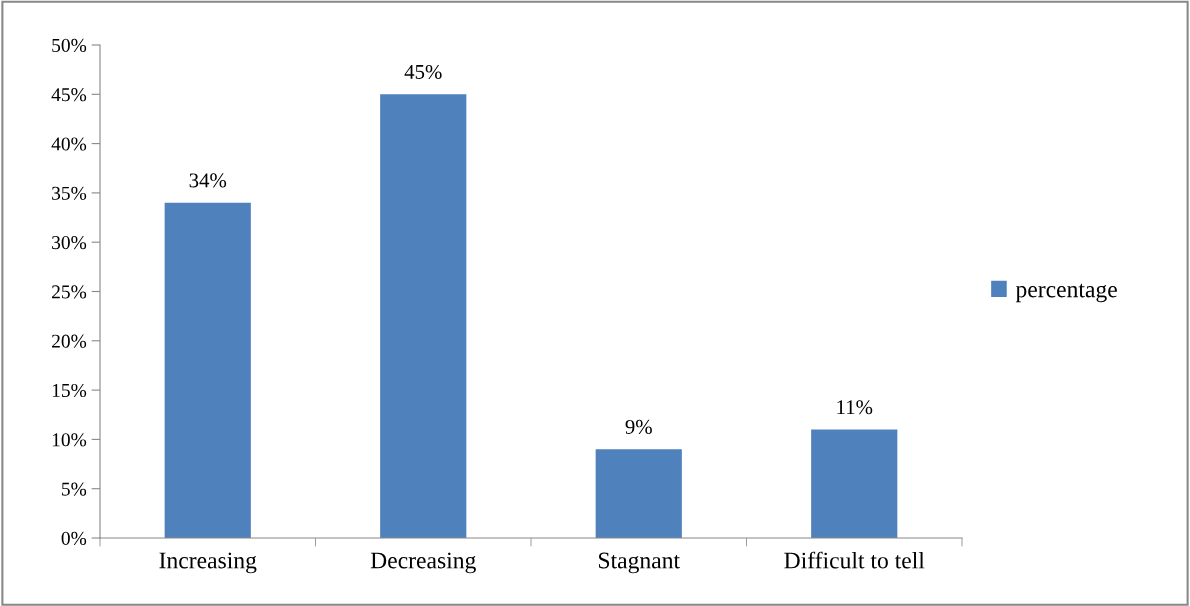 The height and width of the screenshot is (606, 1190). Describe the element at coordinates (855, 407) in the screenshot. I see `text: 11%` at that location.